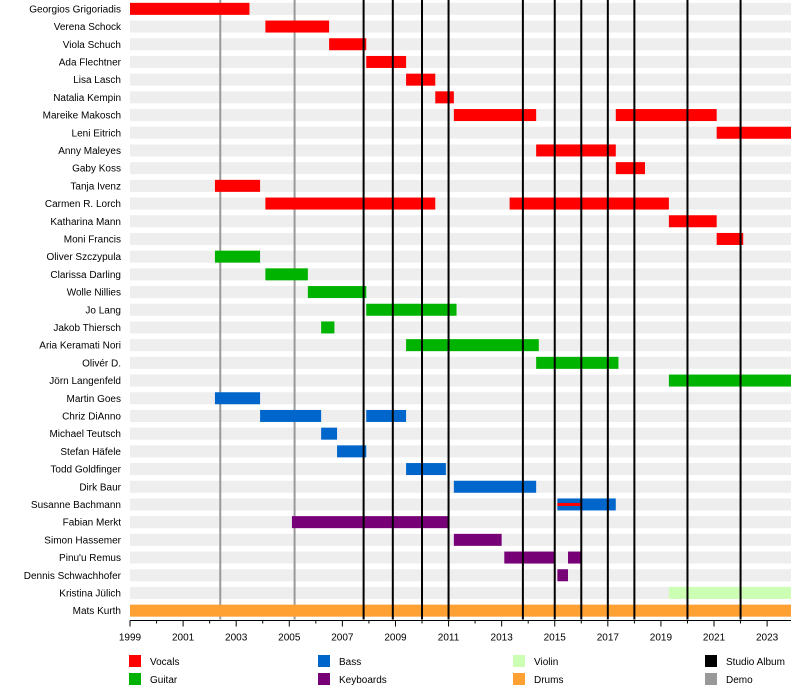  I want to click on x-tick-label: 2021, so click(714, 638).